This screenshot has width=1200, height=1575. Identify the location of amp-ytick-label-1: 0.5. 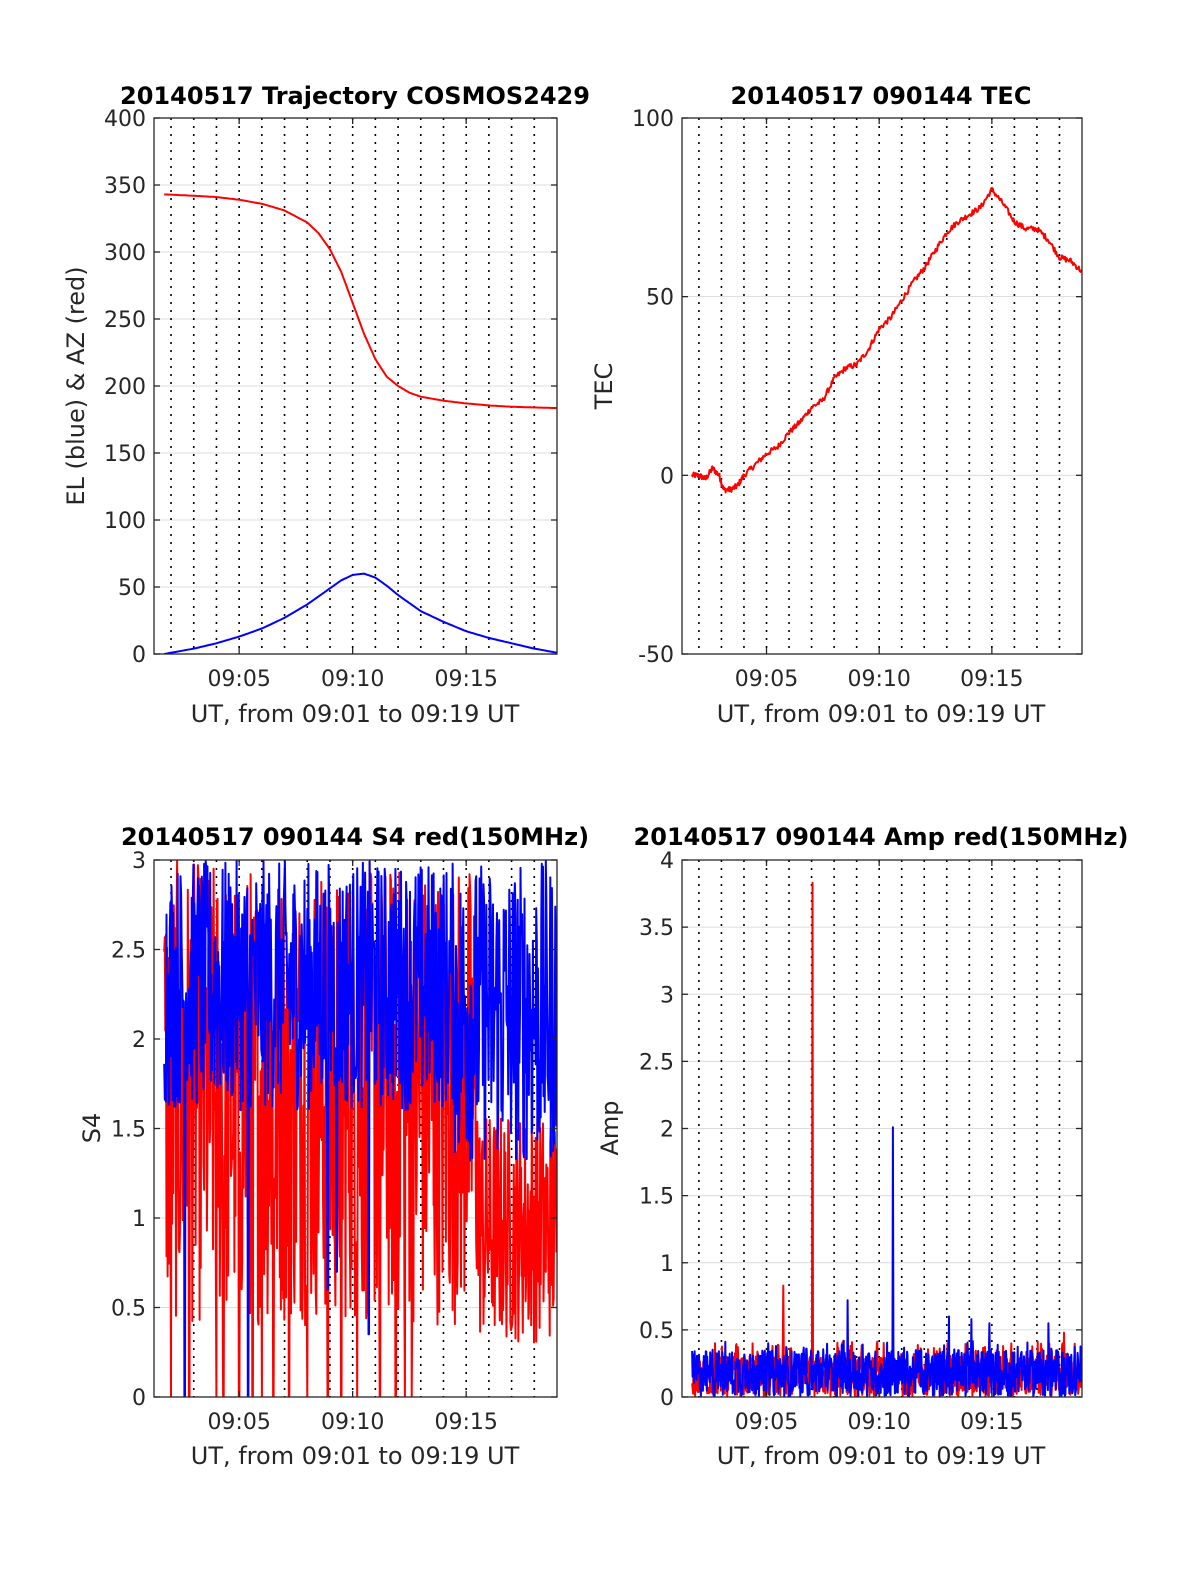
(656, 1331).